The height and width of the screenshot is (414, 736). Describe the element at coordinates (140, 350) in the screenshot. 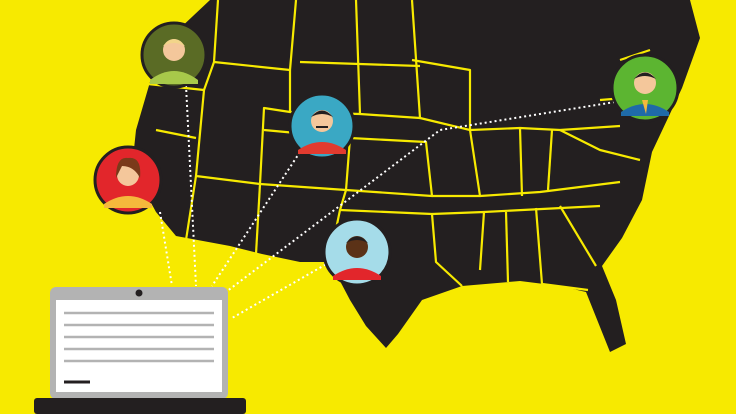

I see `laptop` at that location.